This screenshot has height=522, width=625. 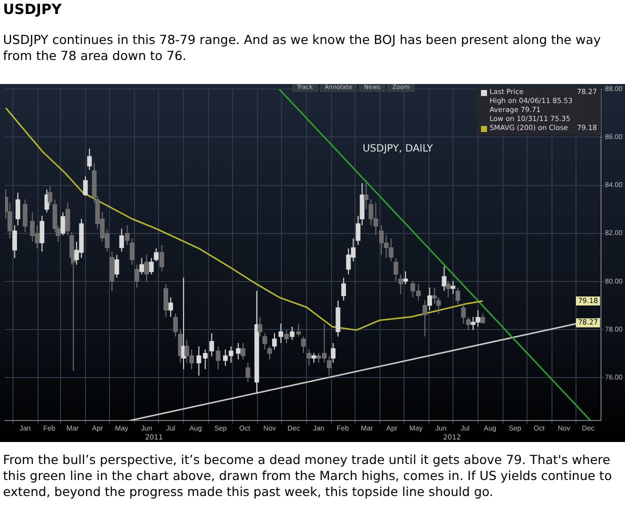 What do you see at coordinates (32, 10) in the screenshot?
I see `chart-title: USDJPY` at bounding box center [32, 10].